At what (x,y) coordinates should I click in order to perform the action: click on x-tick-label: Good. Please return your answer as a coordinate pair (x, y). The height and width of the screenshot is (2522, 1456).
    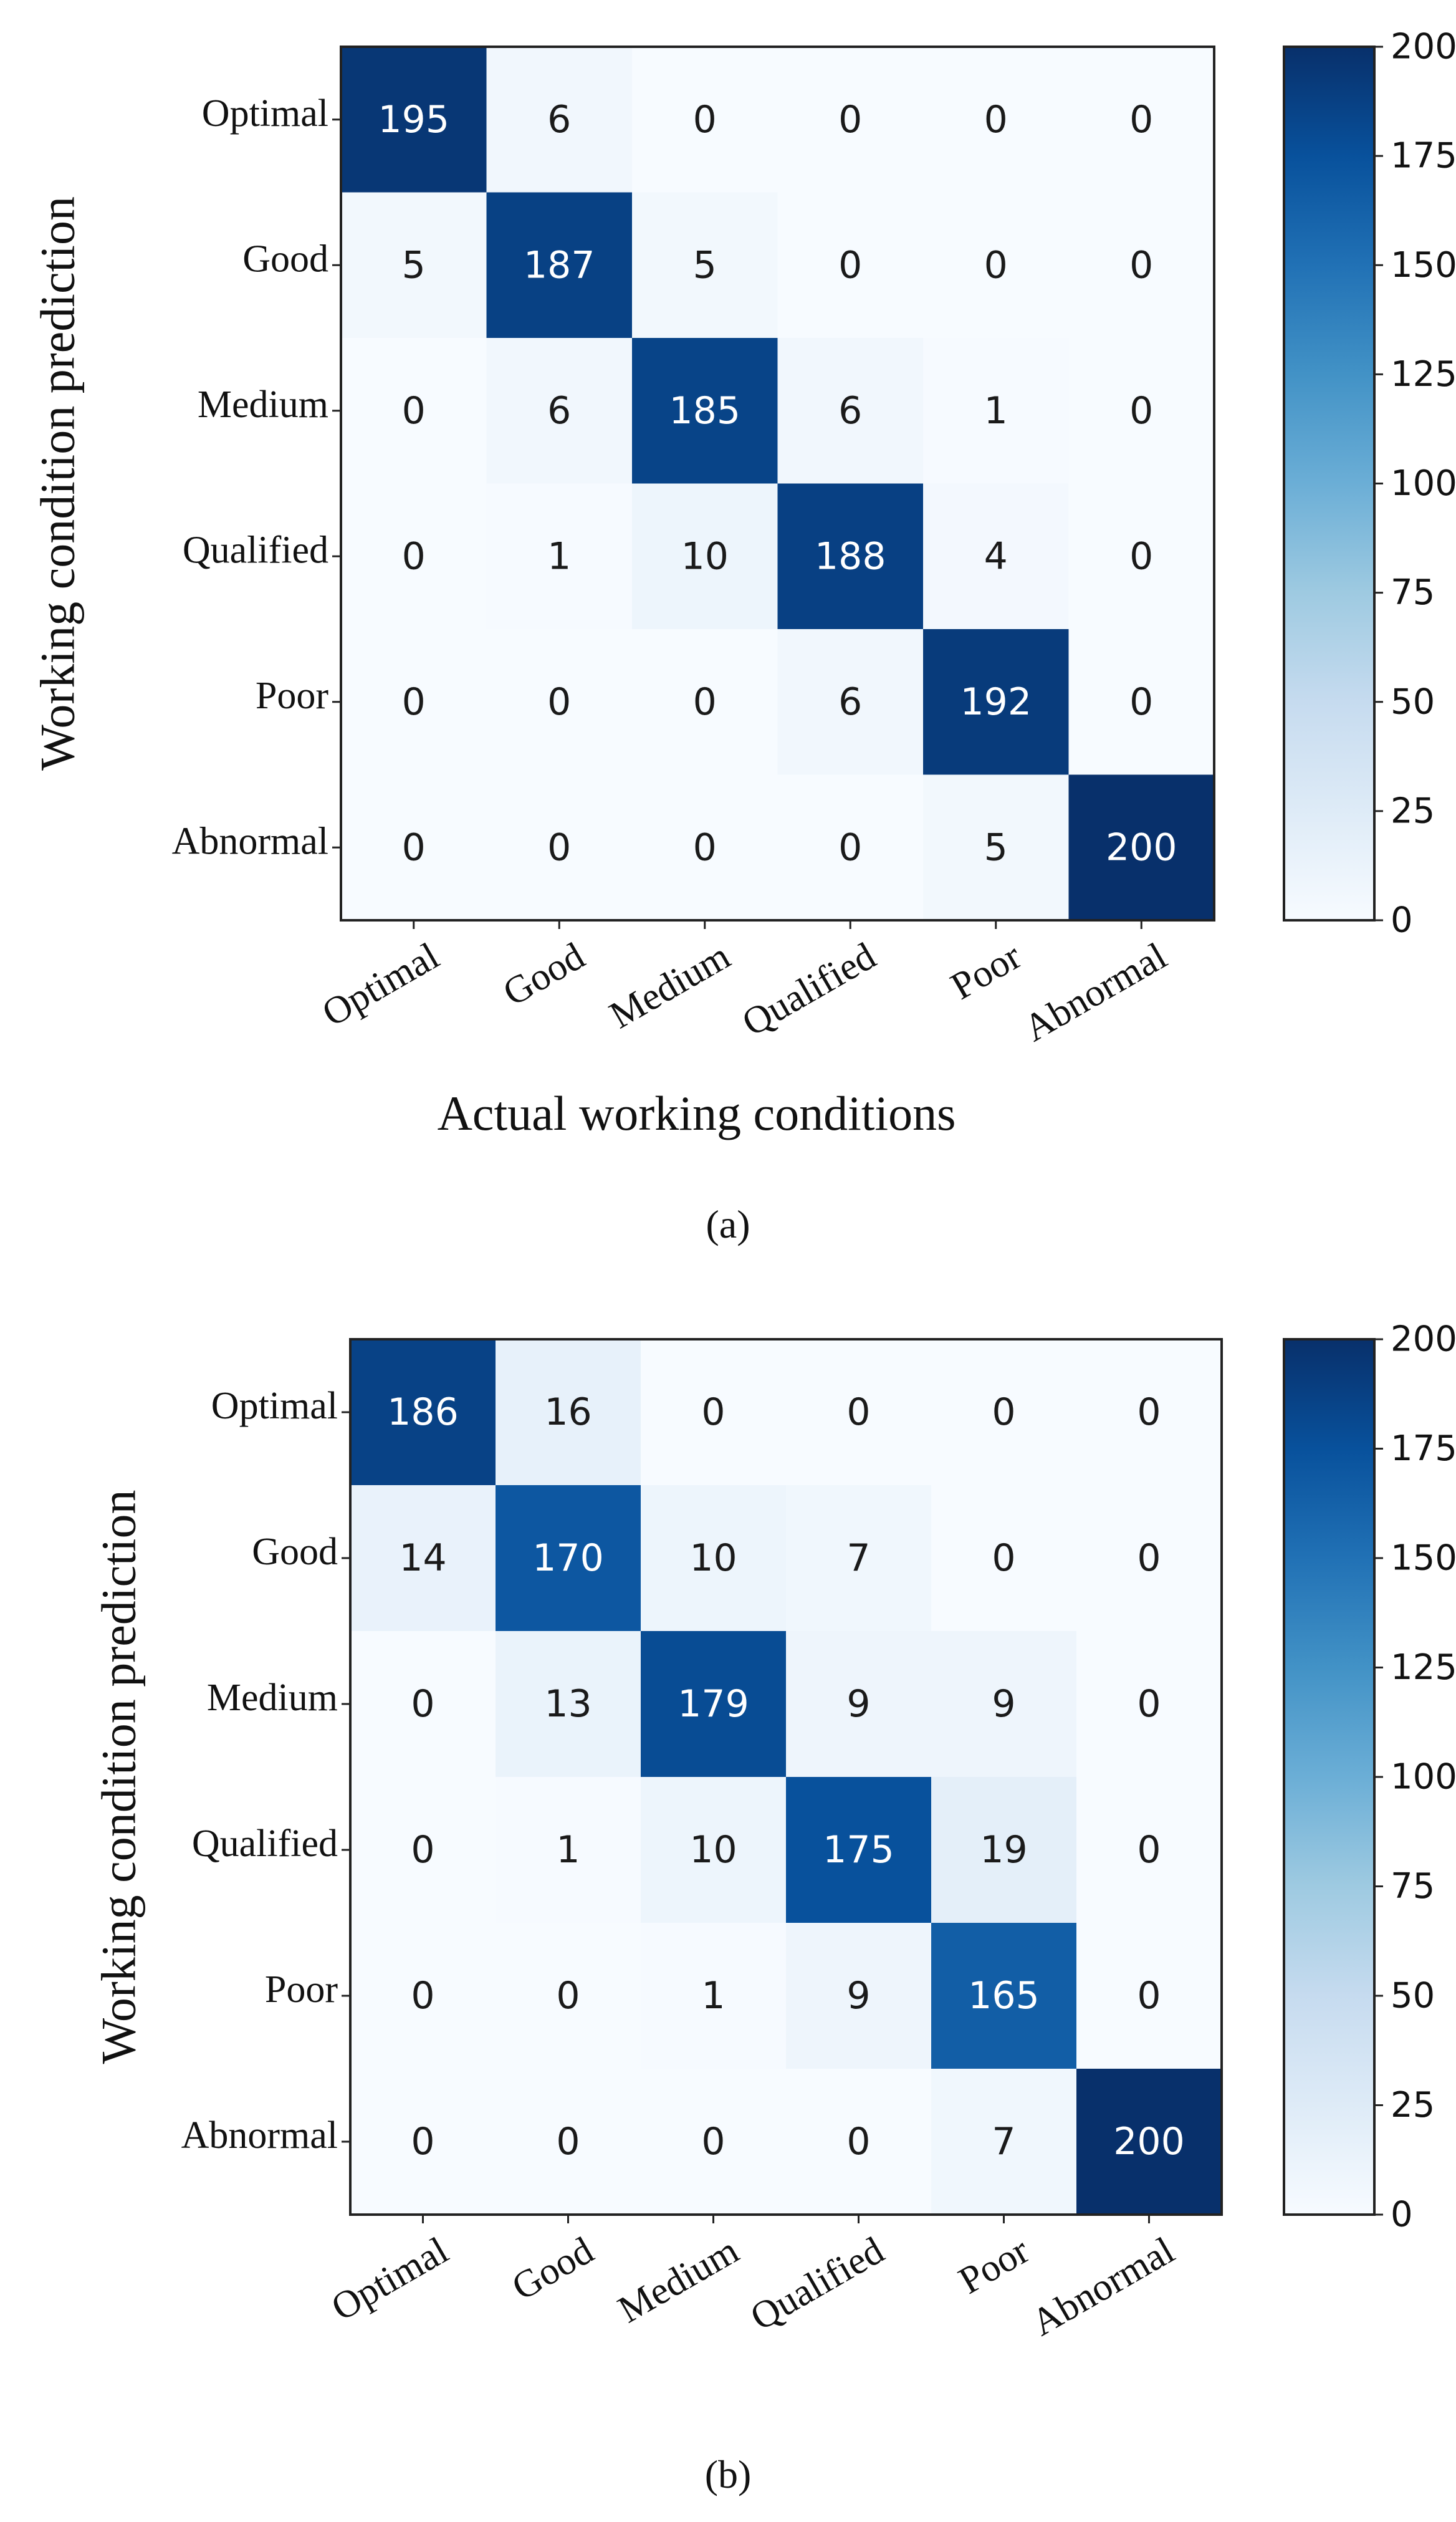
    Looking at the image, I should click on (544, 974).